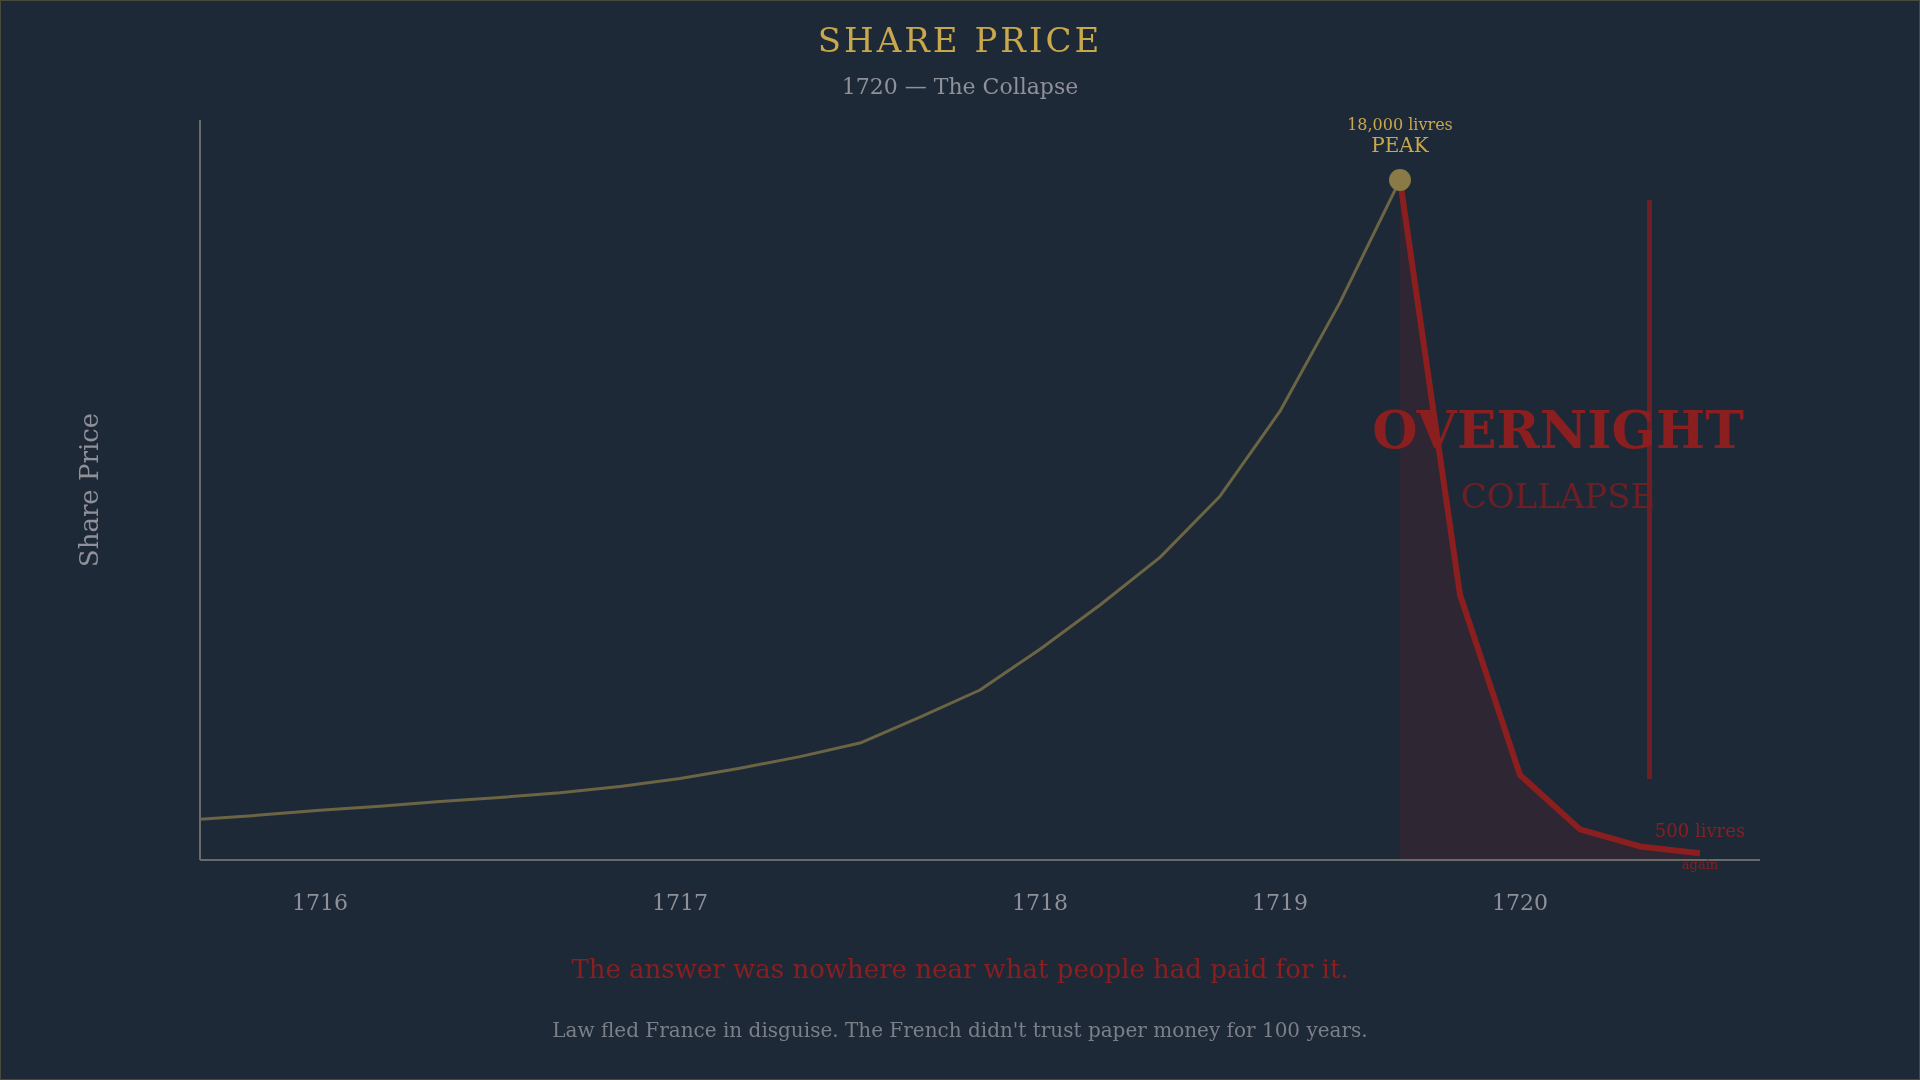  I want to click on annotation: again, so click(1700, 865).